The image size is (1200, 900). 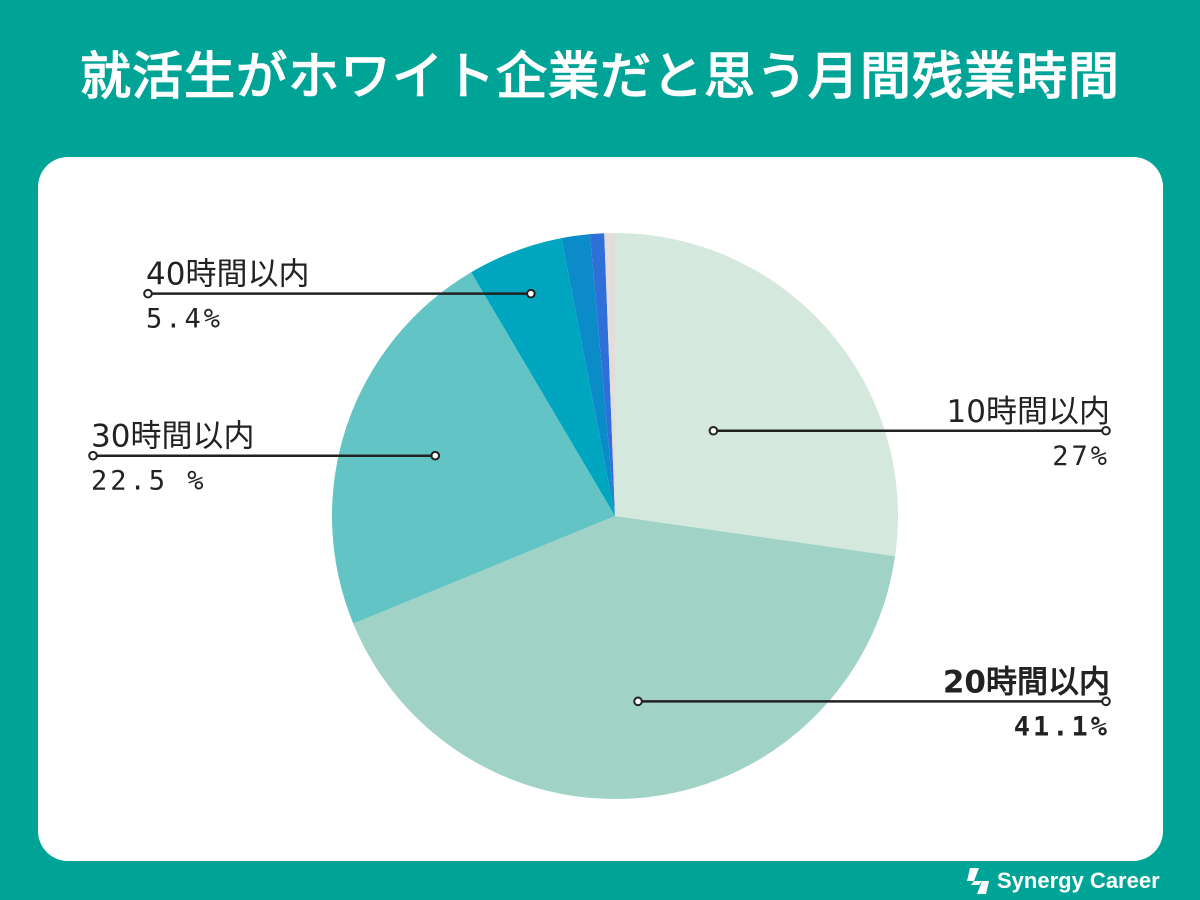 I want to click on brand-logo: Synergy Career, so click(x=1063, y=881).